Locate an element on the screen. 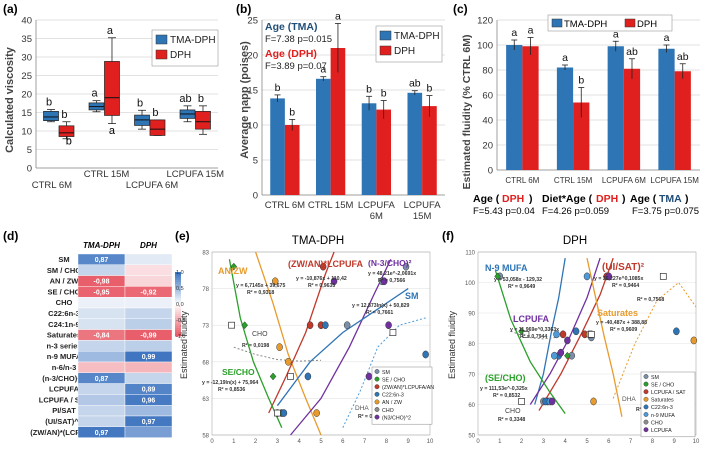  panel-d-row-label: PI/SAT is located at coordinates (64, 410).